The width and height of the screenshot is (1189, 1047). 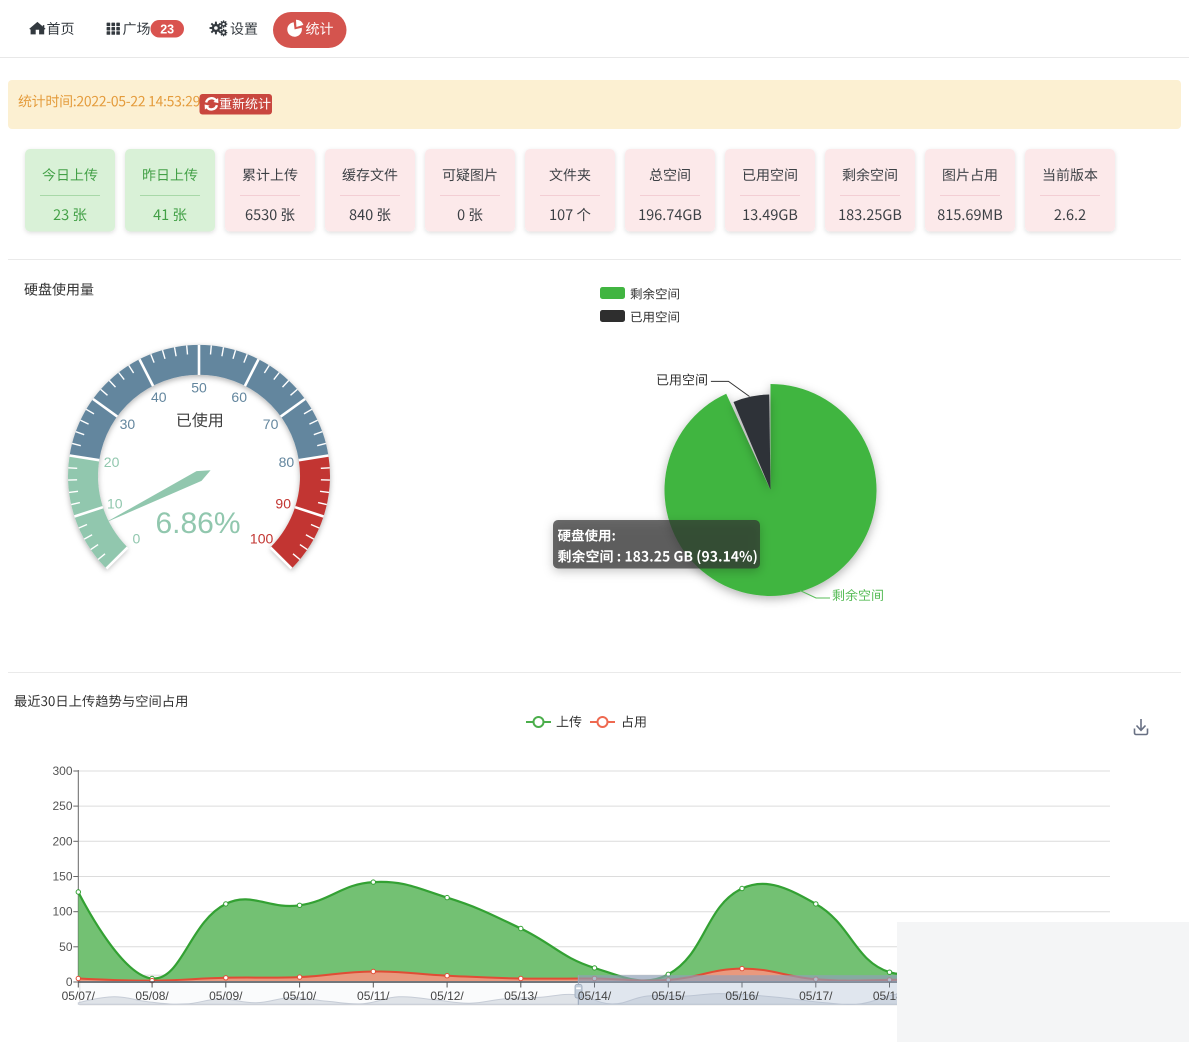 I want to click on svg-text: 200, so click(x=62, y=841).